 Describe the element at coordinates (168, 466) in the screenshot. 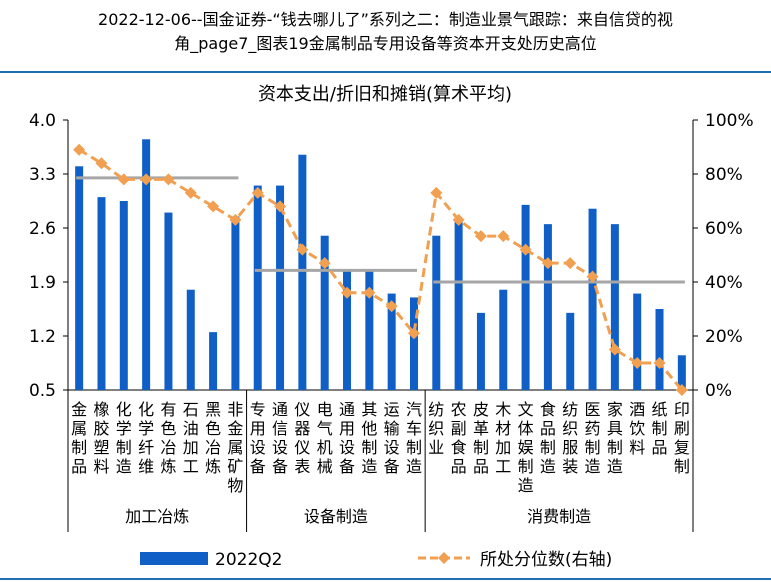

I see `category-label-char: 炼` at that location.